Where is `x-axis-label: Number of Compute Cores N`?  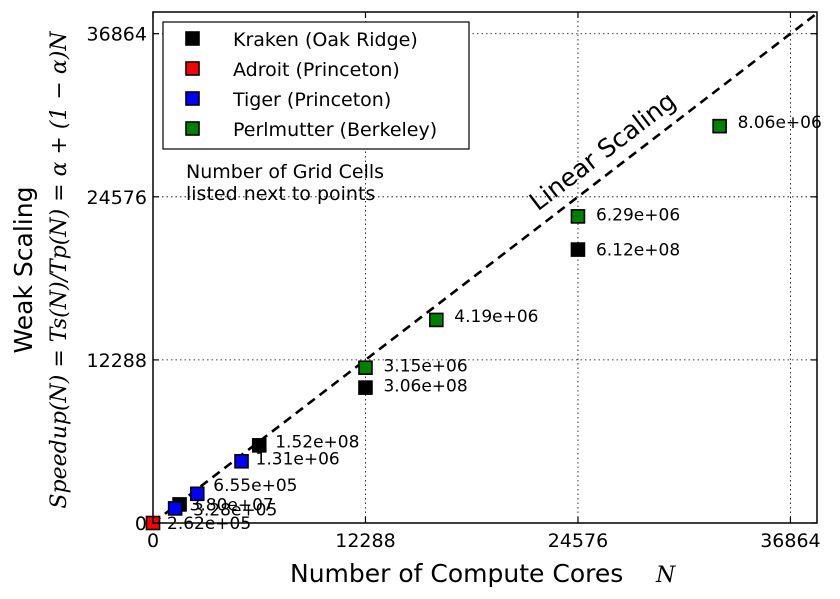 x-axis-label: Number of Compute Cores N is located at coordinates (483, 573).